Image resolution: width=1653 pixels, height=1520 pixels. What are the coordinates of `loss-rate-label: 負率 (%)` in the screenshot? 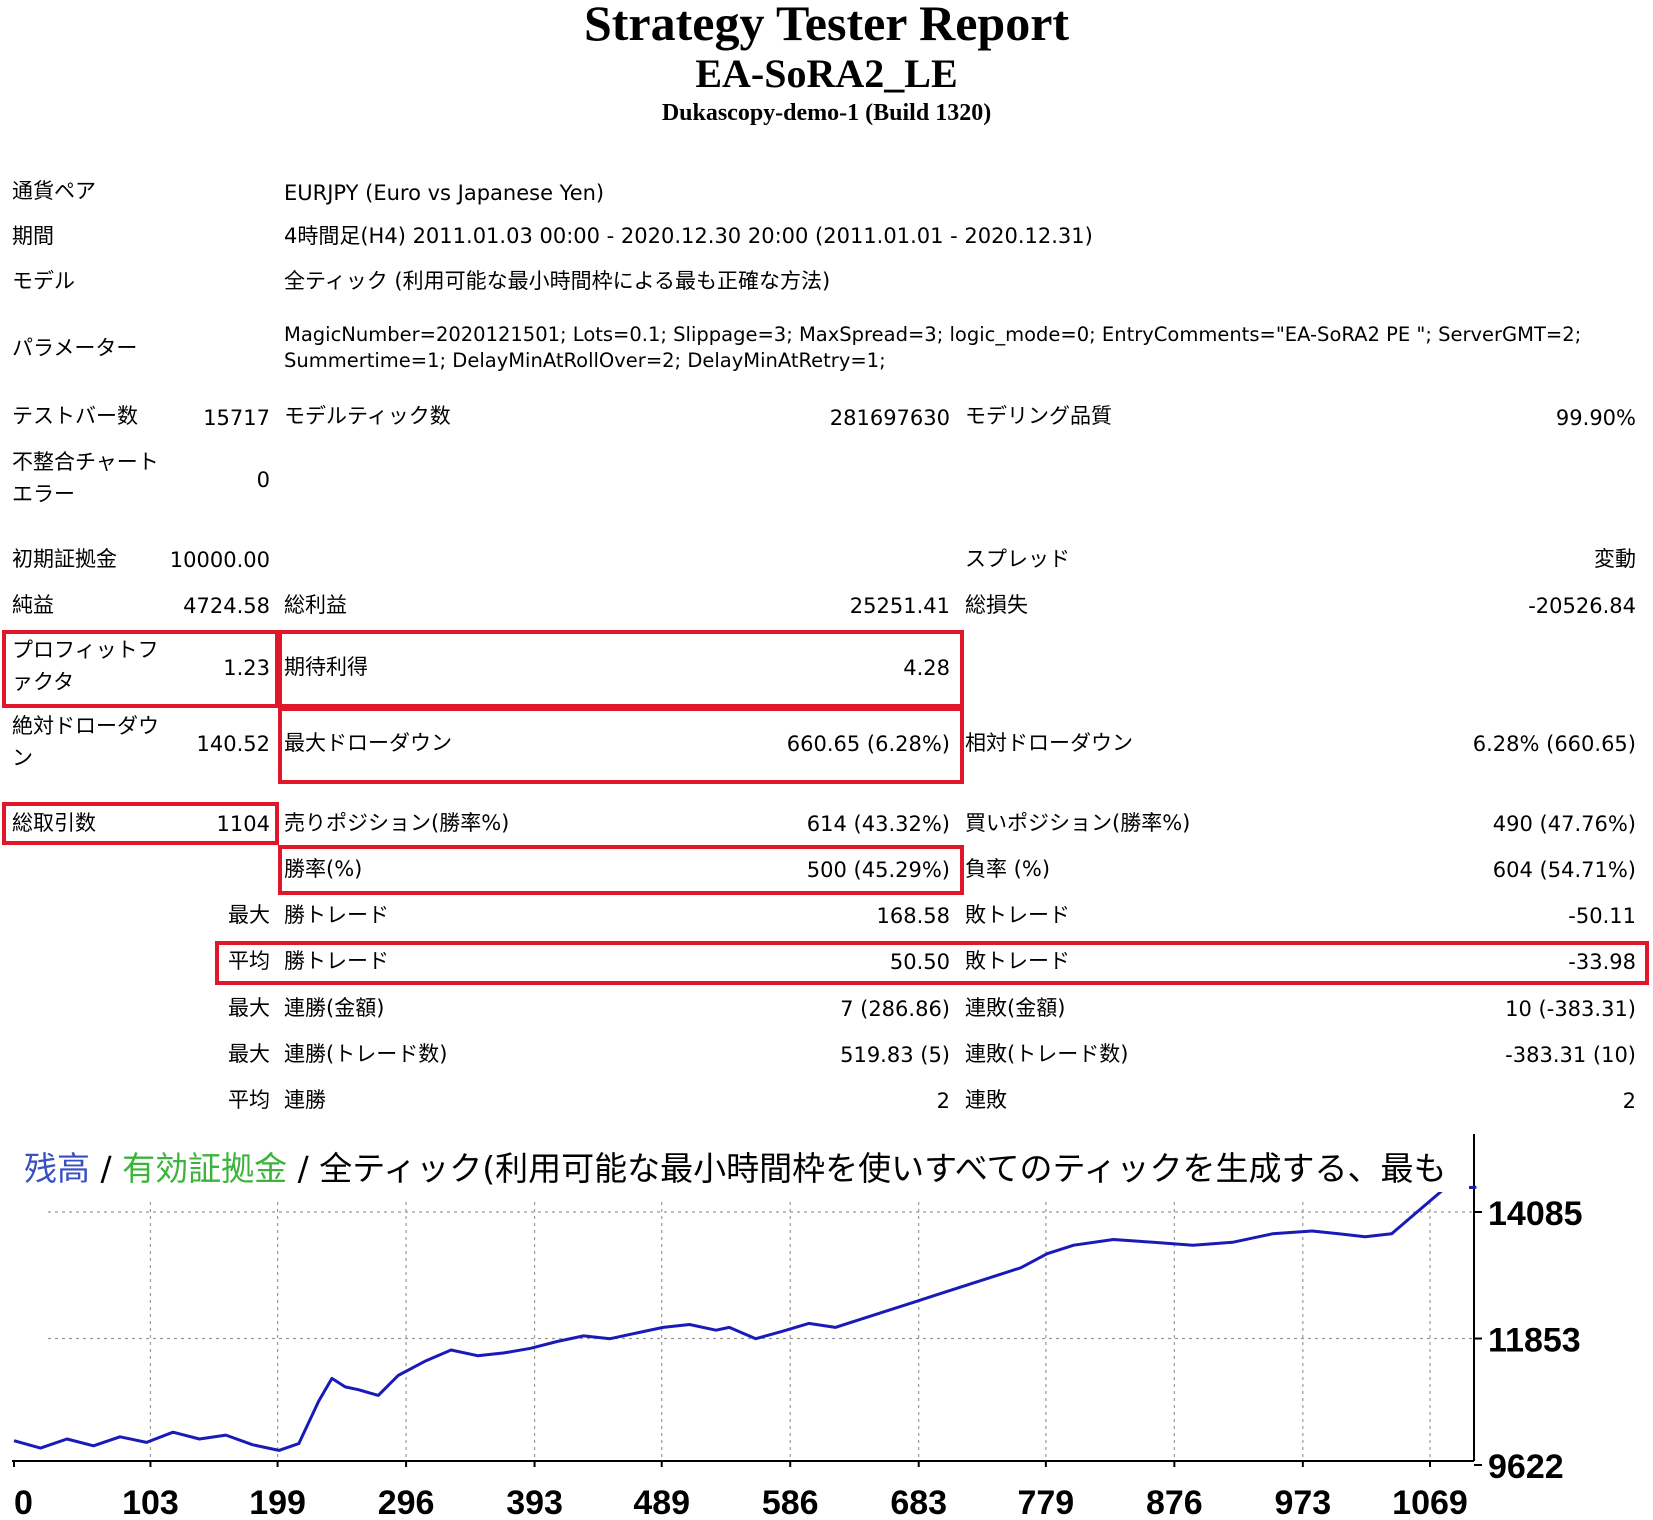 It's located at (1008, 869).